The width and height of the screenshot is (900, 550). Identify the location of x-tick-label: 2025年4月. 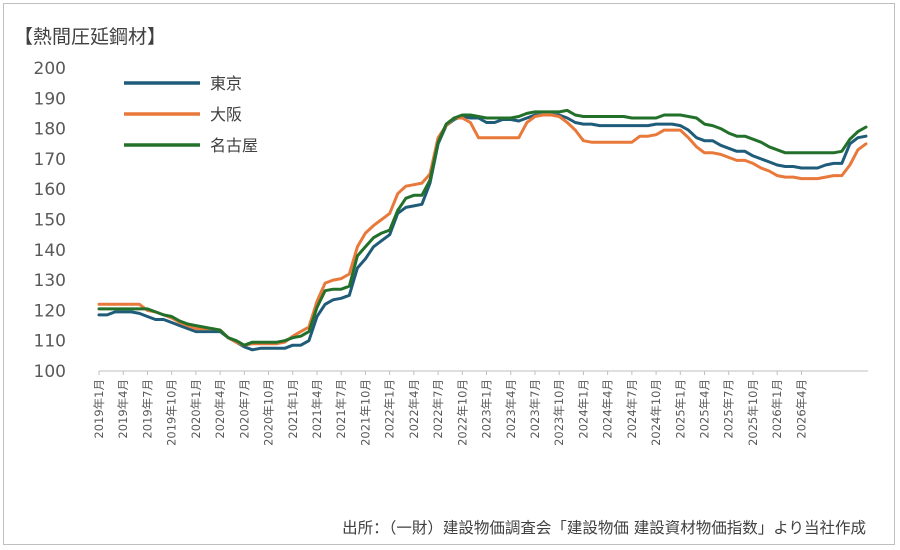
(705, 409).